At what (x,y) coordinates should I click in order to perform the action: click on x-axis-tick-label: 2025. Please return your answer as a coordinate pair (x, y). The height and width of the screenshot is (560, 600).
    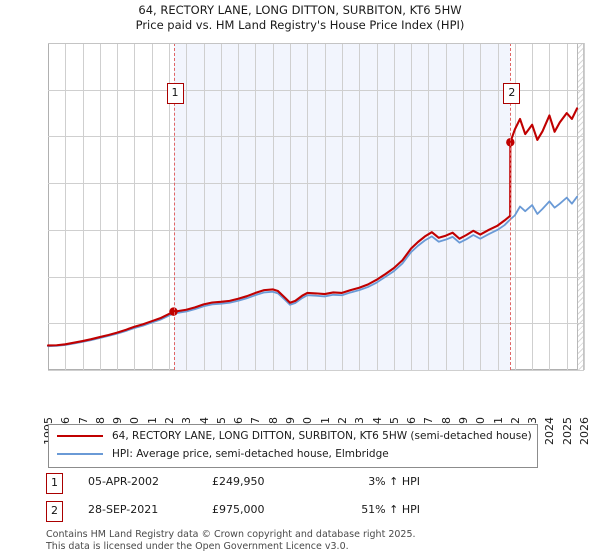
    Looking at the image, I should click on (567, 431).